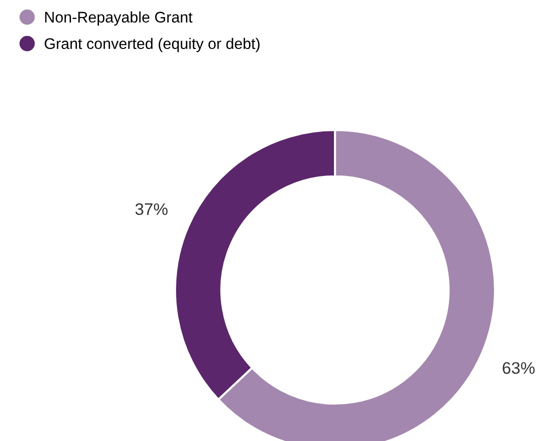  What do you see at coordinates (151, 209) in the screenshot?
I see `data-label: 37%` at bounding box center [151, 209].